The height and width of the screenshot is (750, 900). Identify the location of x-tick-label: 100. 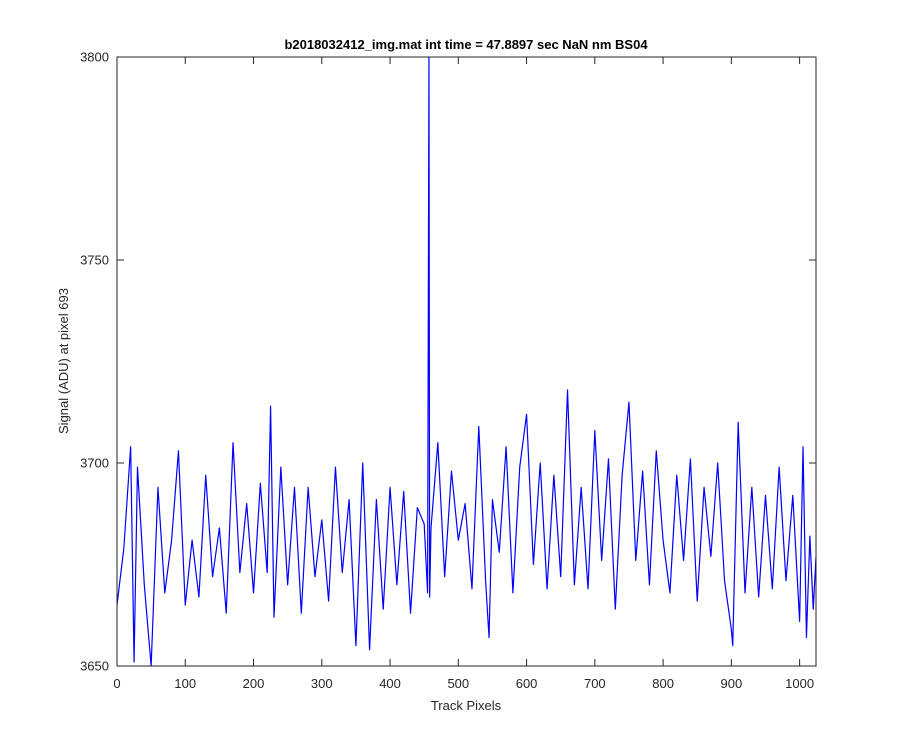
(185, 683).